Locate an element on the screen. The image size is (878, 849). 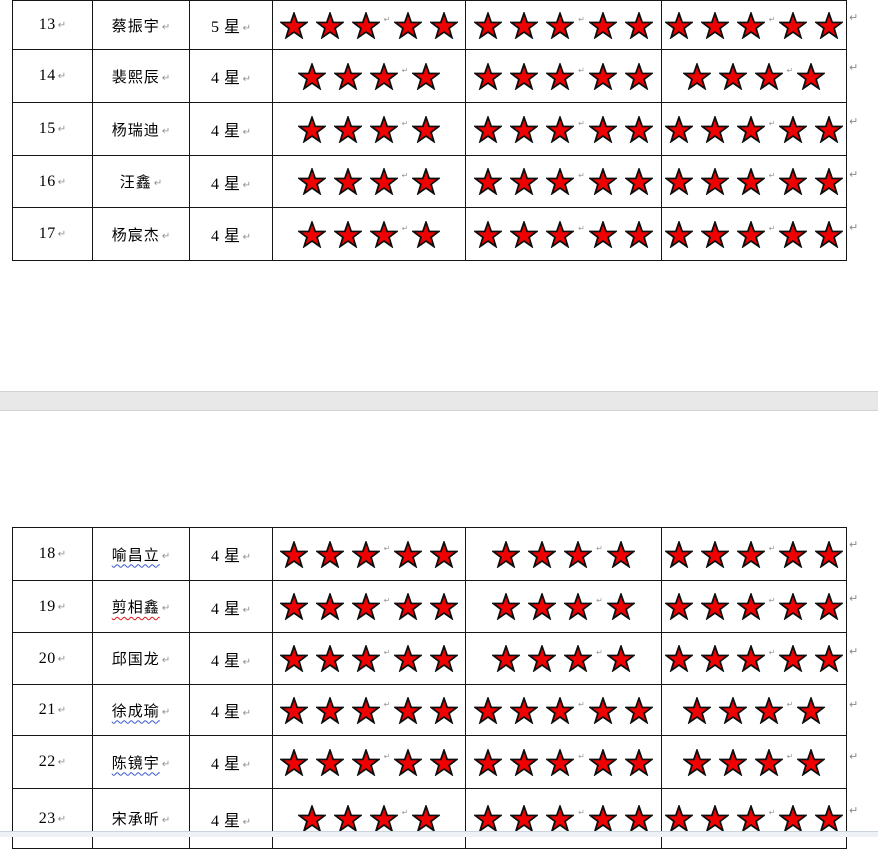
star-level-cell: 5 星 ↵ is located at coordinates (231, 25).